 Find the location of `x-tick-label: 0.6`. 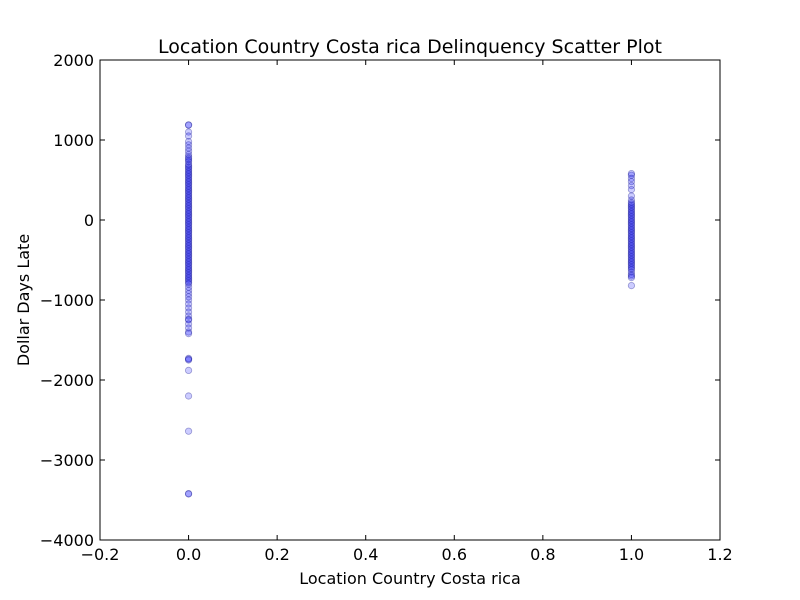

x-tick-label: 0.6 is located at coordinates (454, 554).